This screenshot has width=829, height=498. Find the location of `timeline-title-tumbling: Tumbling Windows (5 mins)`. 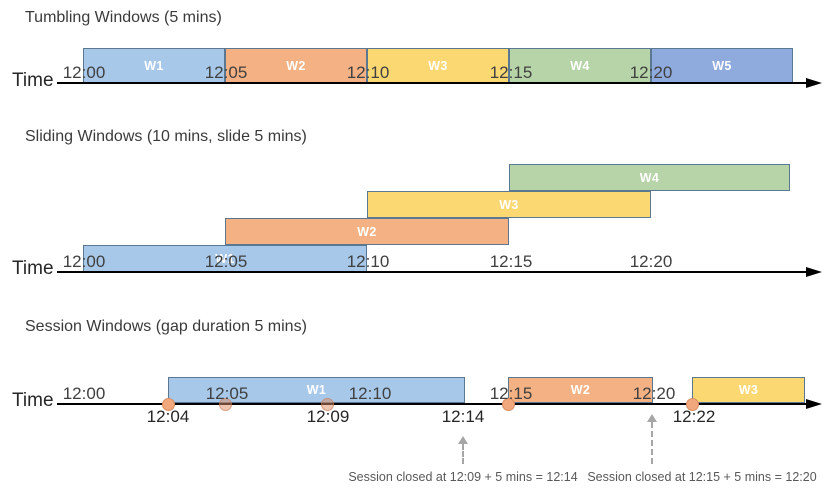

timeline-title-tumbling: Tumbling Windows (5 mins) is located at coordinates (123, 17).